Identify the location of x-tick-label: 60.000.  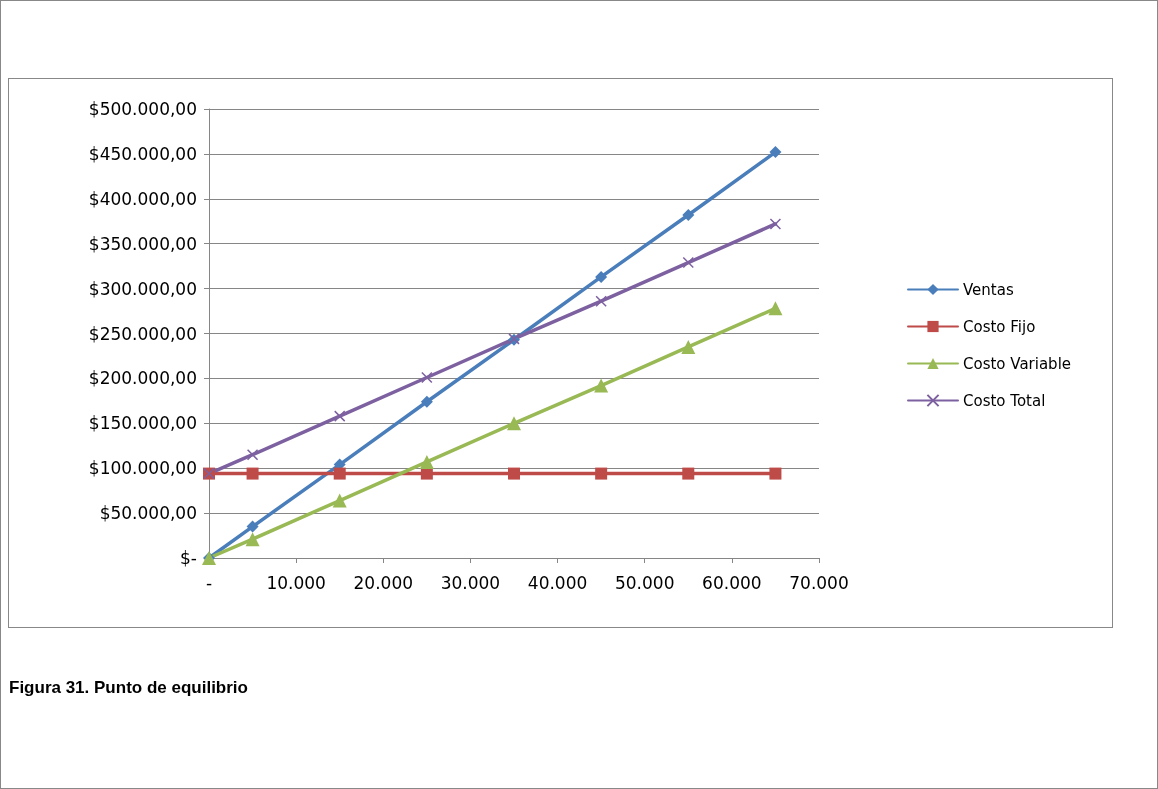
(732, 582).